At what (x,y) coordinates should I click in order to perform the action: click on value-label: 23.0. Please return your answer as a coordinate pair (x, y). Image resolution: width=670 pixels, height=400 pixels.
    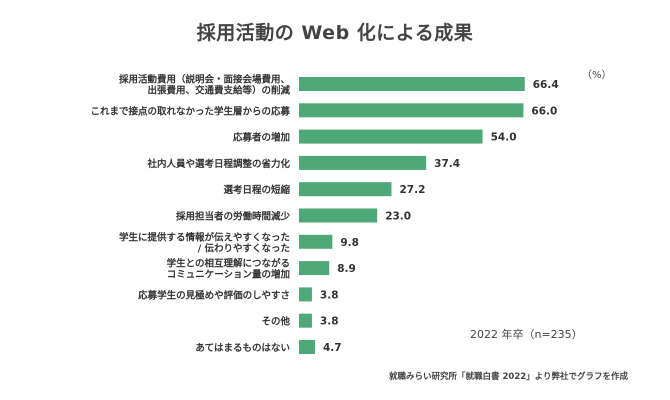
    Looking at the image, I should click on (398, 217).